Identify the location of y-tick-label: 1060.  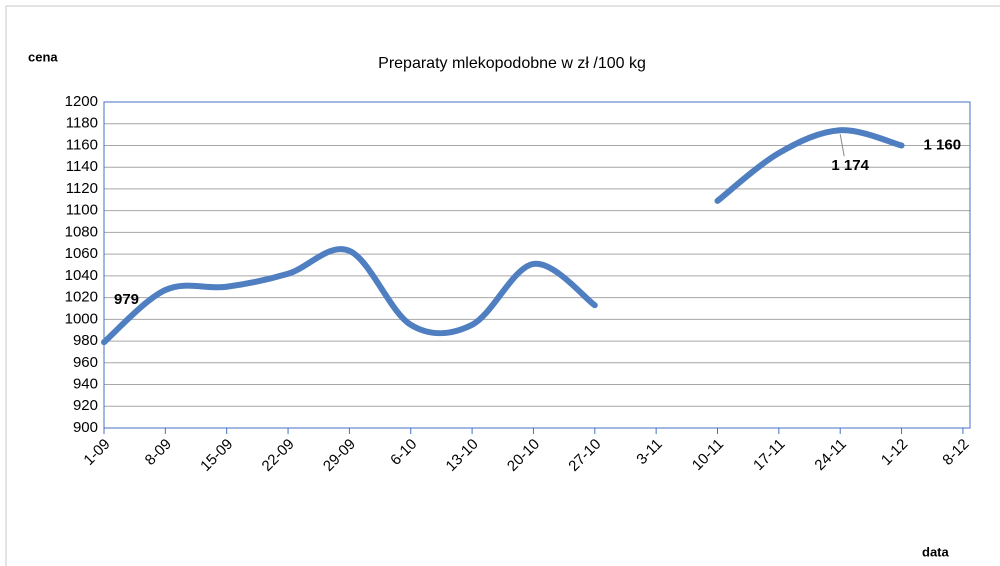
(81, 253).